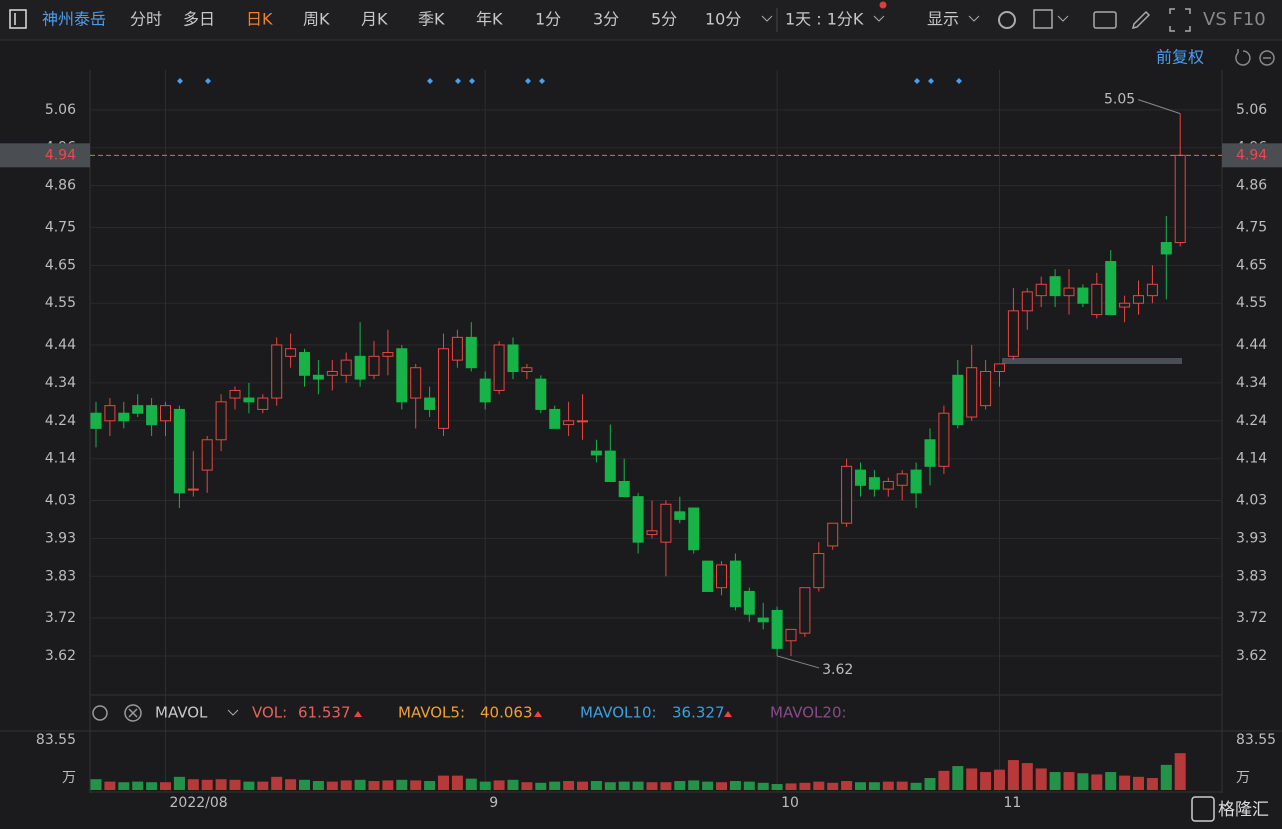 The width and height of the screenshot is (1282, 829). What do you see at coordinates (1141, 20) in the screenshot?
I see `pen-icon` at bounding box center [1141, 20].